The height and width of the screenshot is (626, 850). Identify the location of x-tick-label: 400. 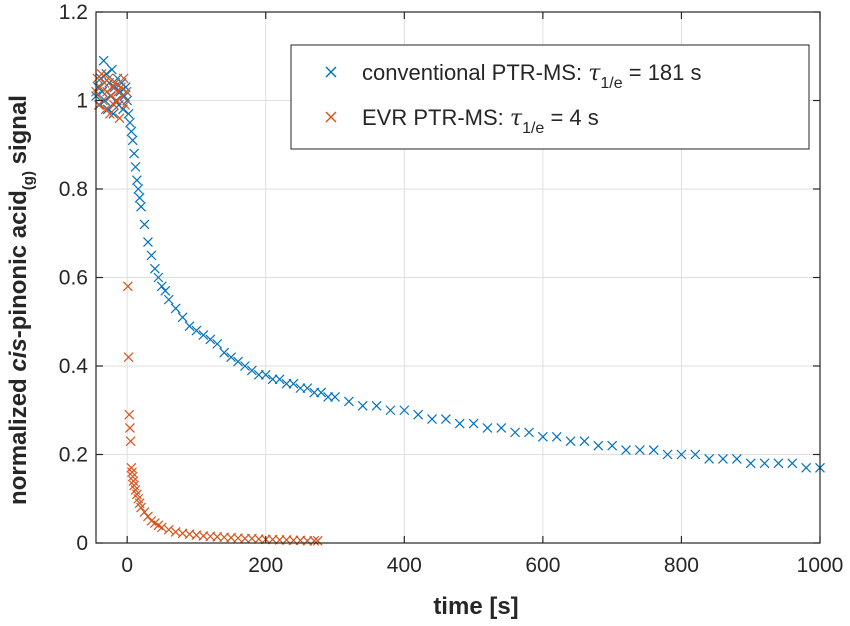
(404, 565).